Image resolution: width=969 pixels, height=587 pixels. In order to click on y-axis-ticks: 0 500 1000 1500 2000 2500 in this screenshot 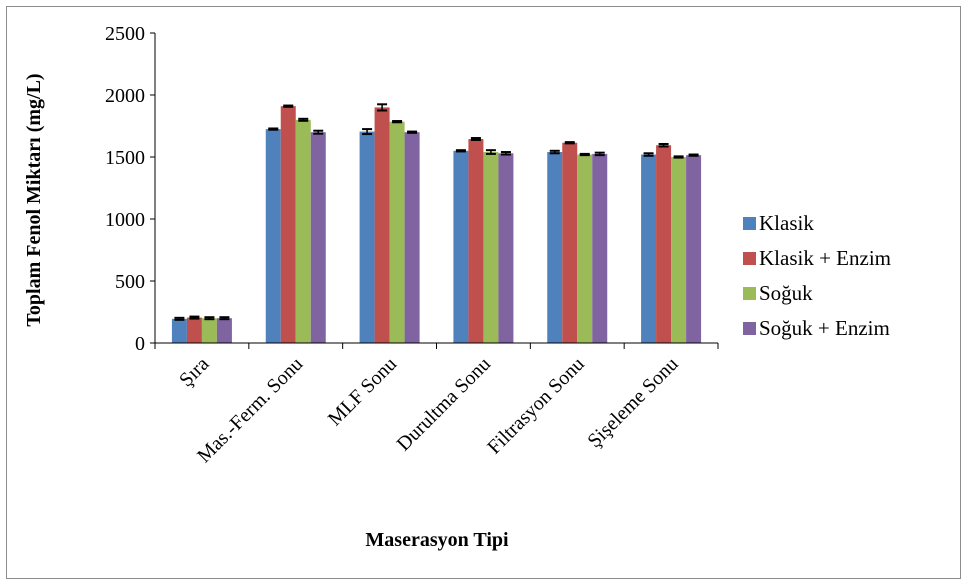, I will do `click(130, 189)`.